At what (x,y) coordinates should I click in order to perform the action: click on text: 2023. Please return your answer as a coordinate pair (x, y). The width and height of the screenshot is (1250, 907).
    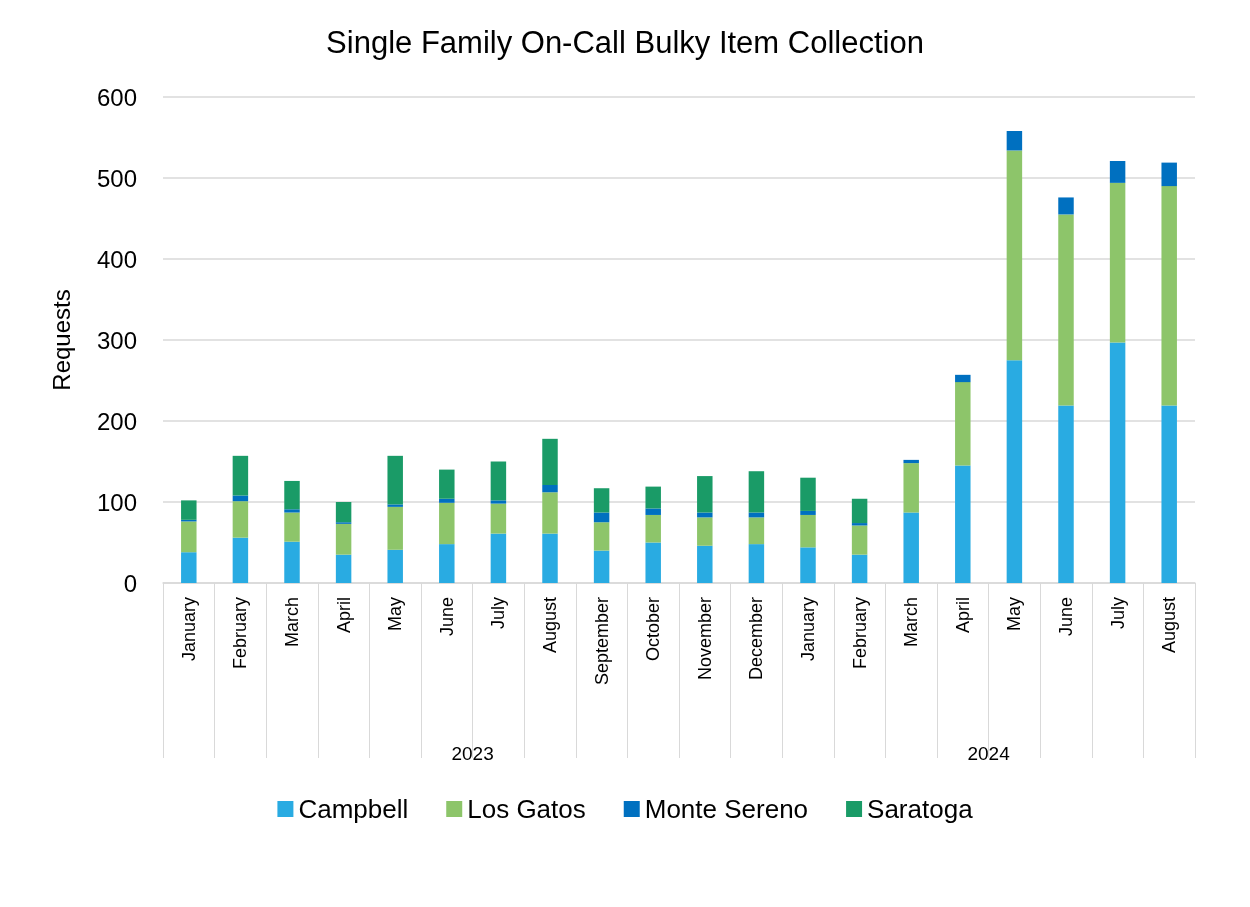
    Looking at the image, I should click on (472, 753).